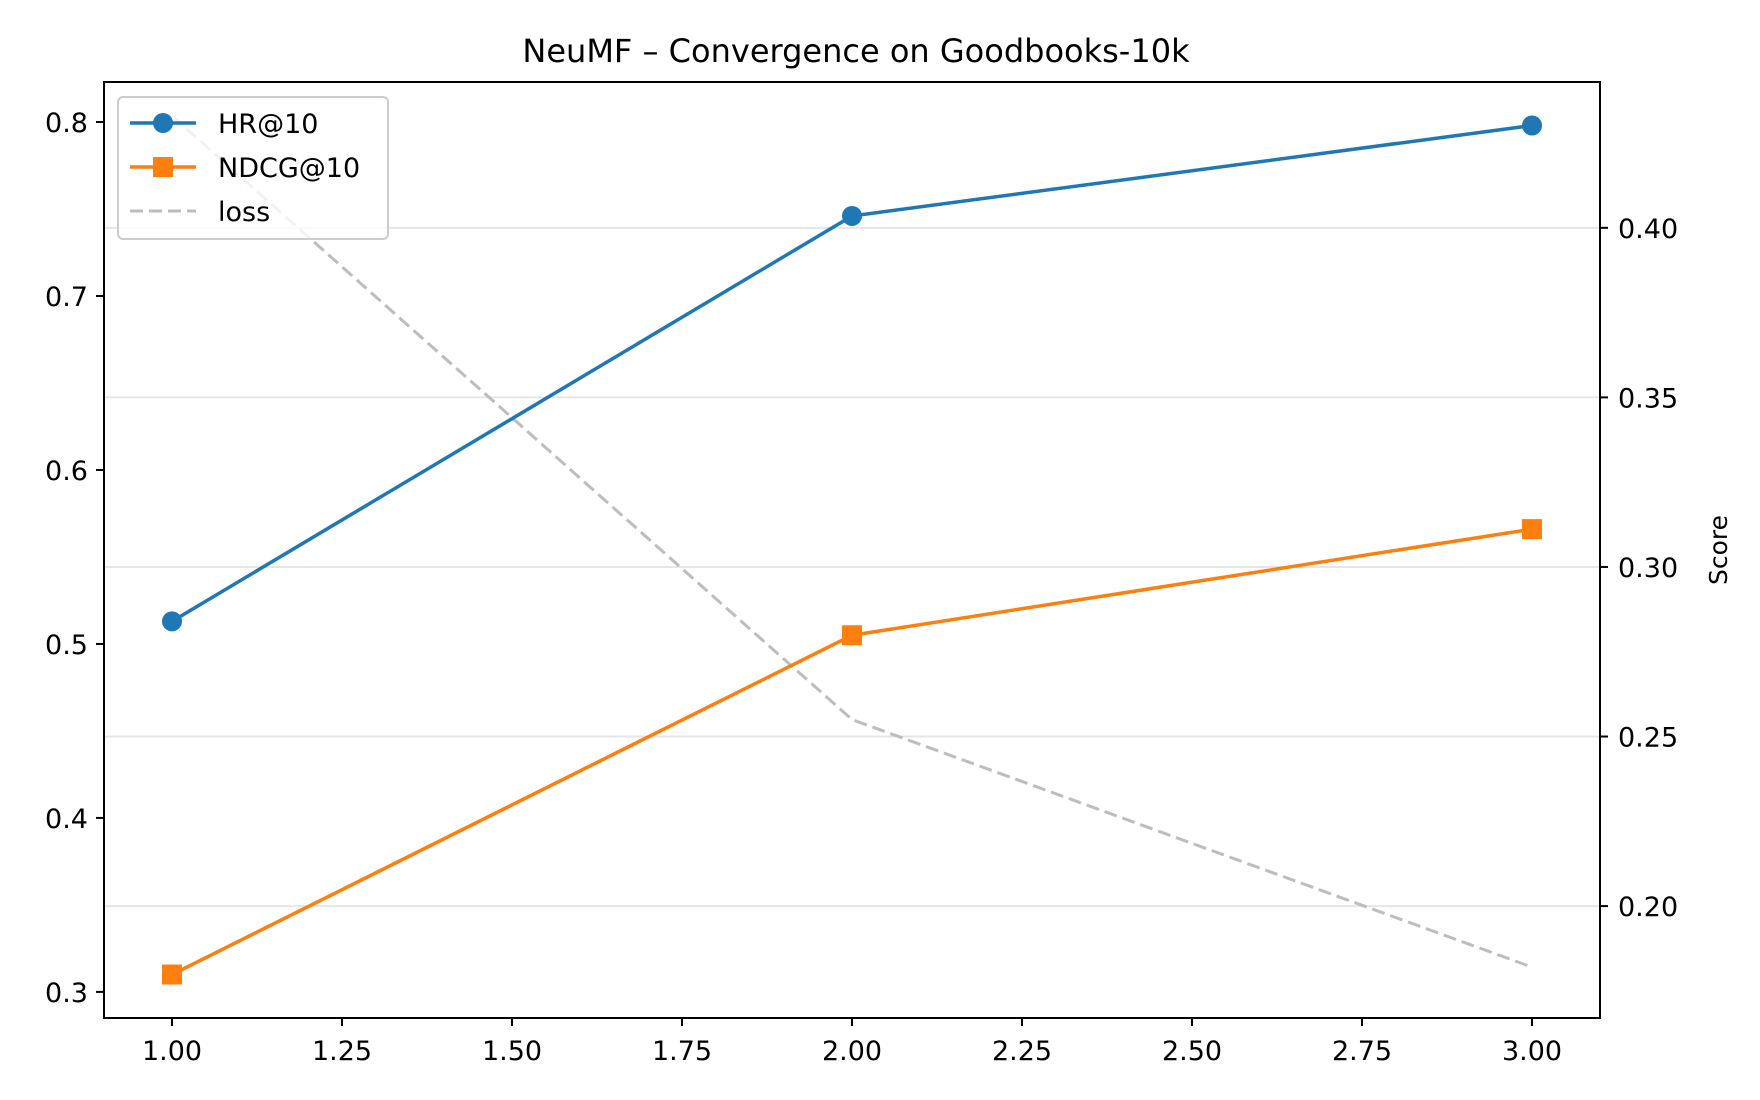  I want to click on y-right-tick-label: 0.40, so click(1648, 229).